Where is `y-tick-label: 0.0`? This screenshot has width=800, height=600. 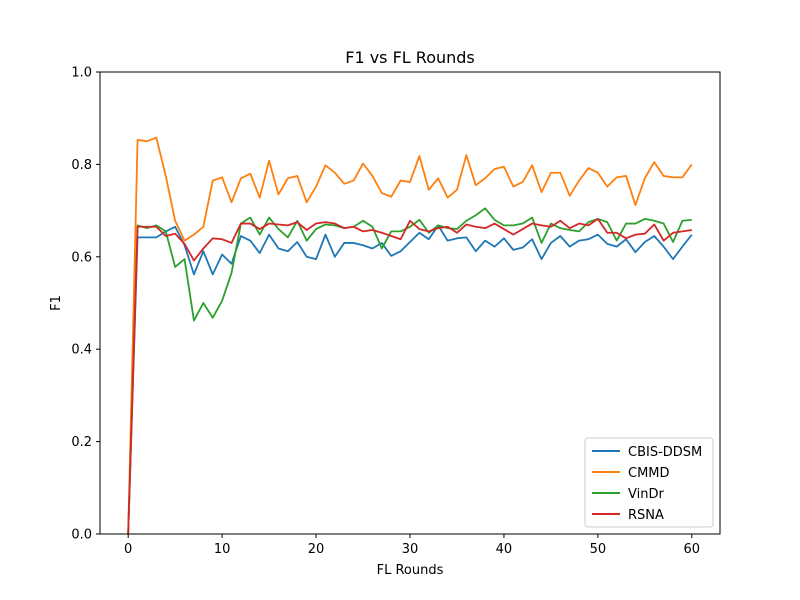 y-tick-label: 0.0 is located at coordinates (81, 535).